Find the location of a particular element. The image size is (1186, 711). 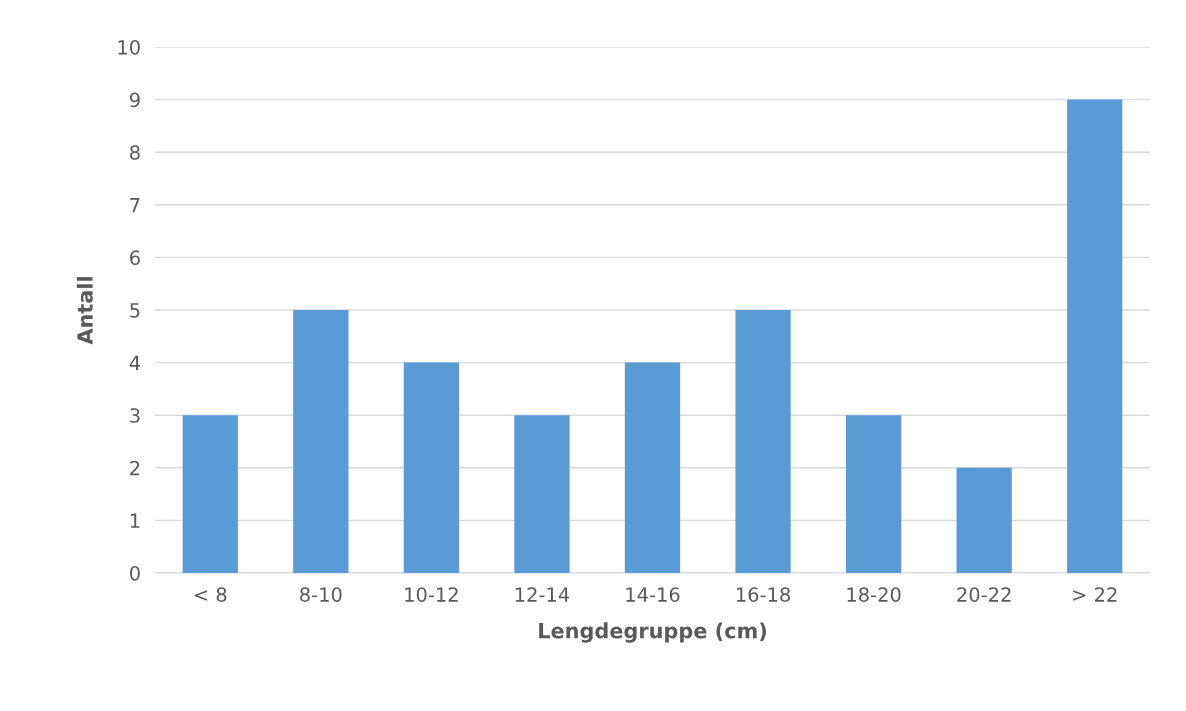

y-tick-label: 9 is located at coordinates (134, 100).